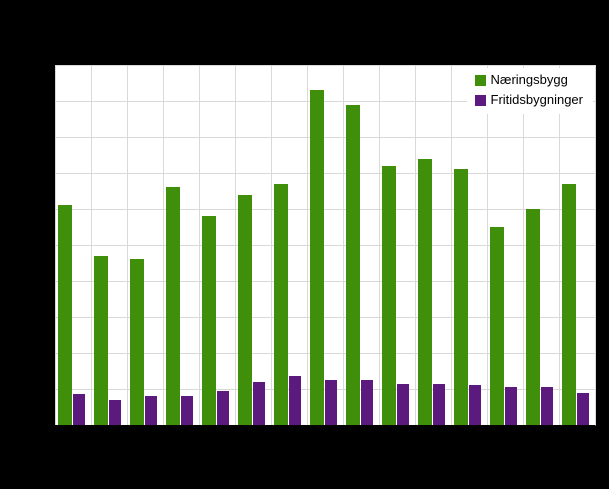 This screenshot has width=609, height=489. I want to click on legend-label-naeringsbygg: Næringsbygg, so click(529, 79).